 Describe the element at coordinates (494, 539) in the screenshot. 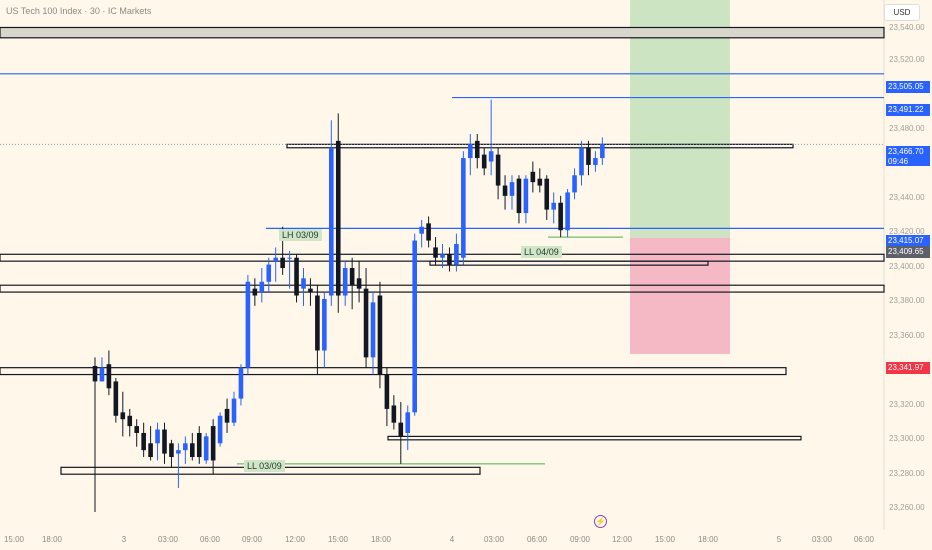

I see `time-tick: 03:00` at that location.